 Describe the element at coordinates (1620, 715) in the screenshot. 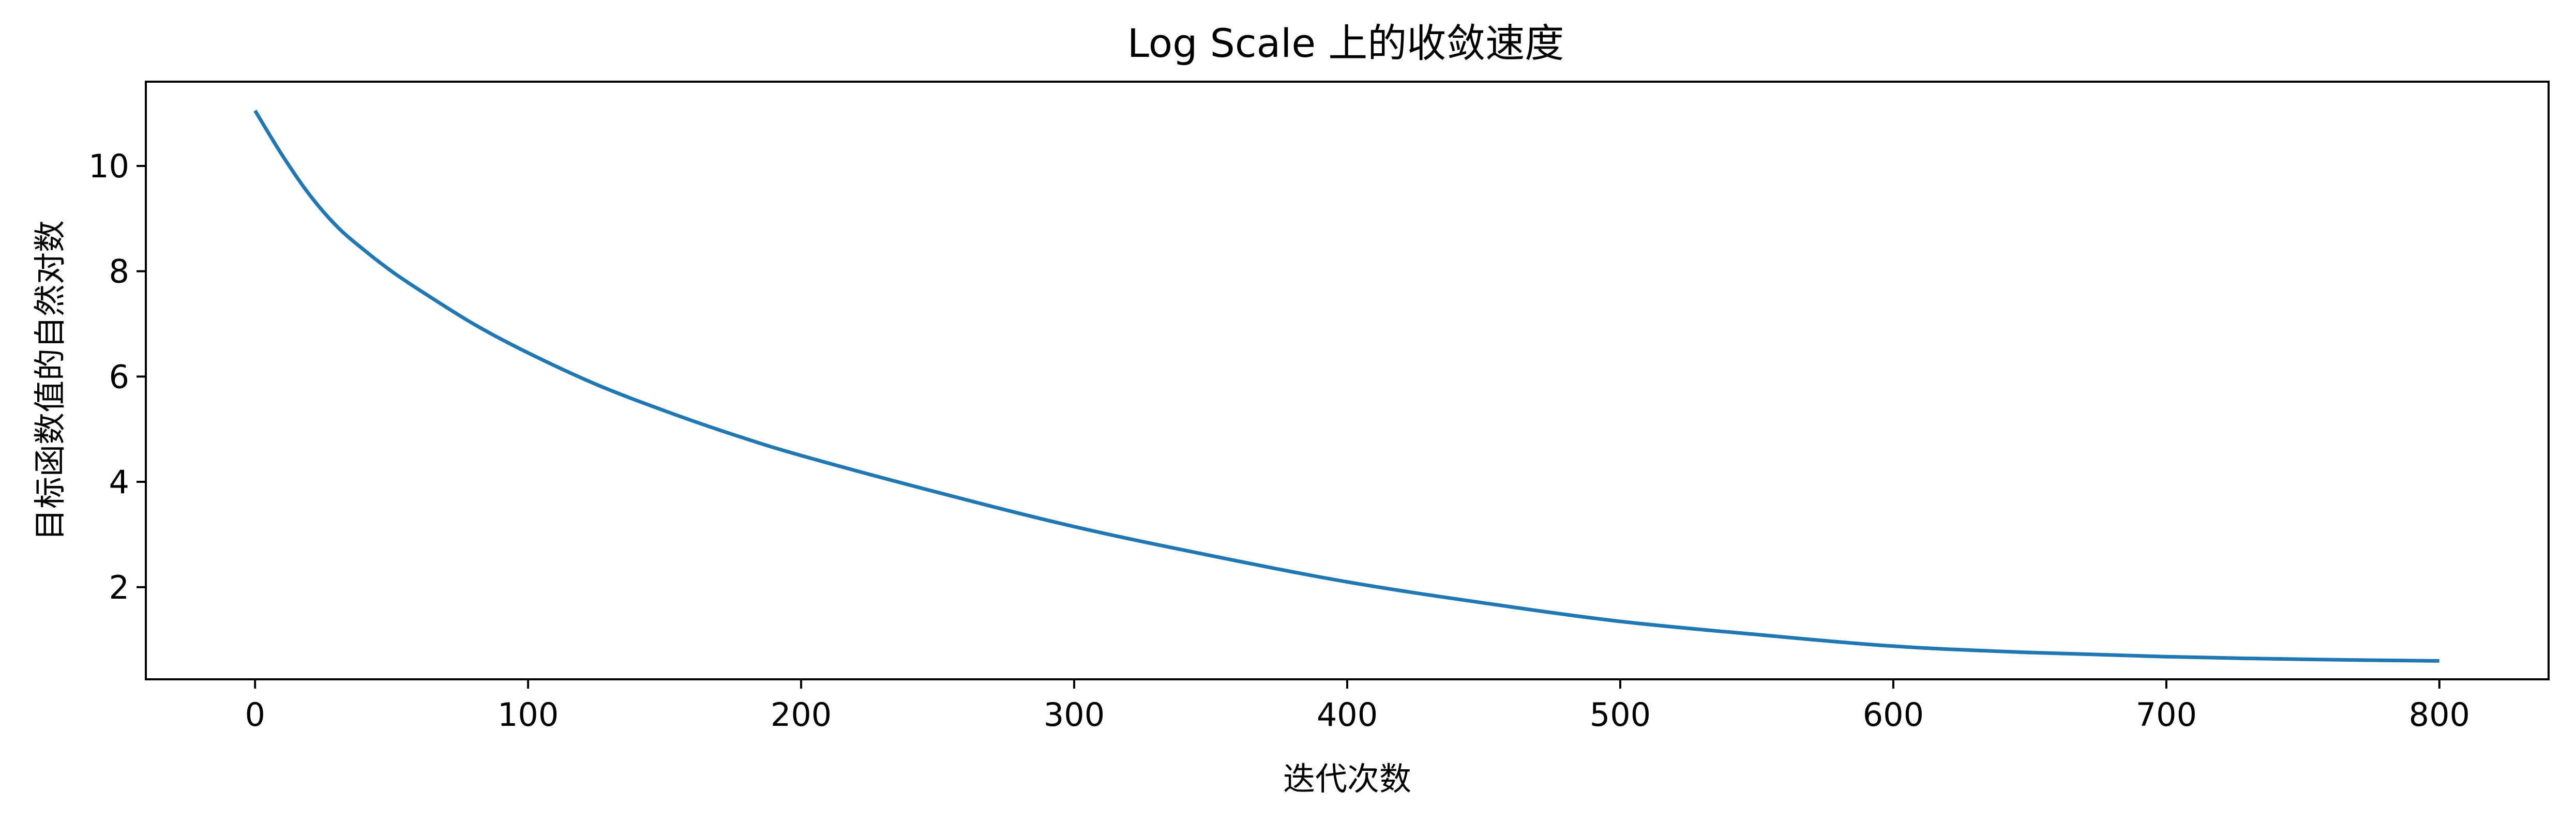

I see `x-tick-label: 500` at that location.